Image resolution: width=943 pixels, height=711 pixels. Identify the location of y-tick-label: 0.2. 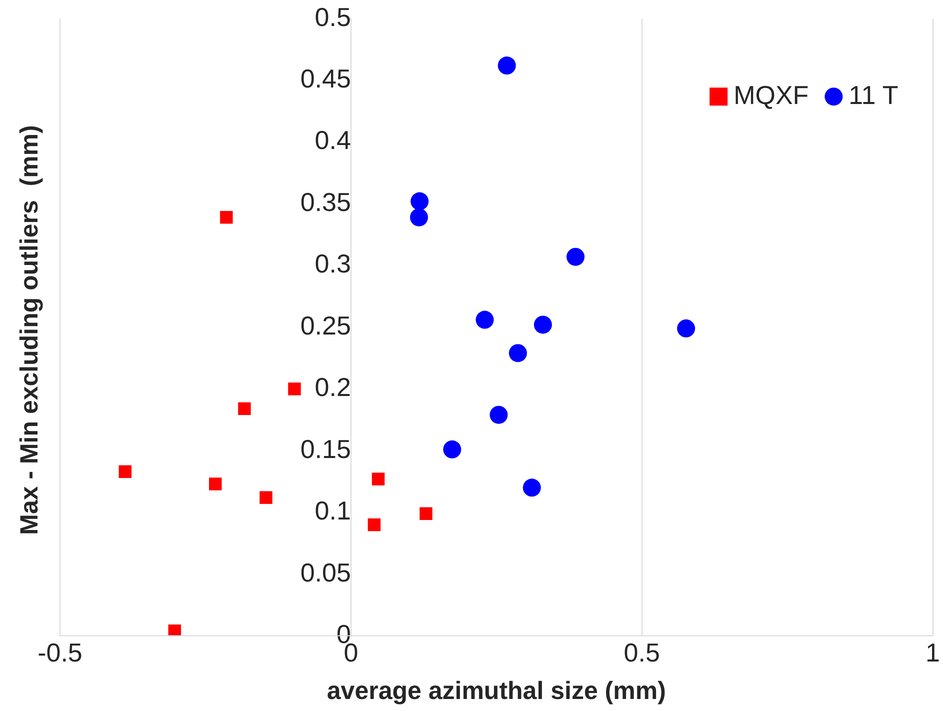
(332, 387).